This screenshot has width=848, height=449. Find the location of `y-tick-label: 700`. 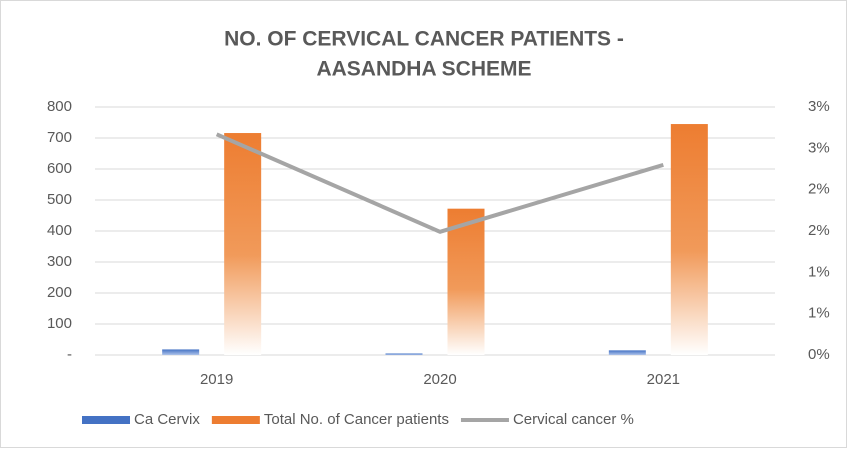

y-tick-label: 700 is located at coordinates (59, 137).